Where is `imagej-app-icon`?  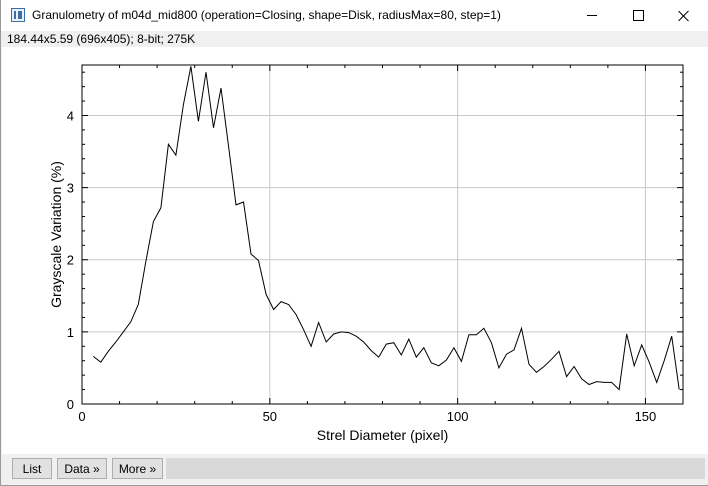
imagej-app-icon is located at coordinates (18, 15).